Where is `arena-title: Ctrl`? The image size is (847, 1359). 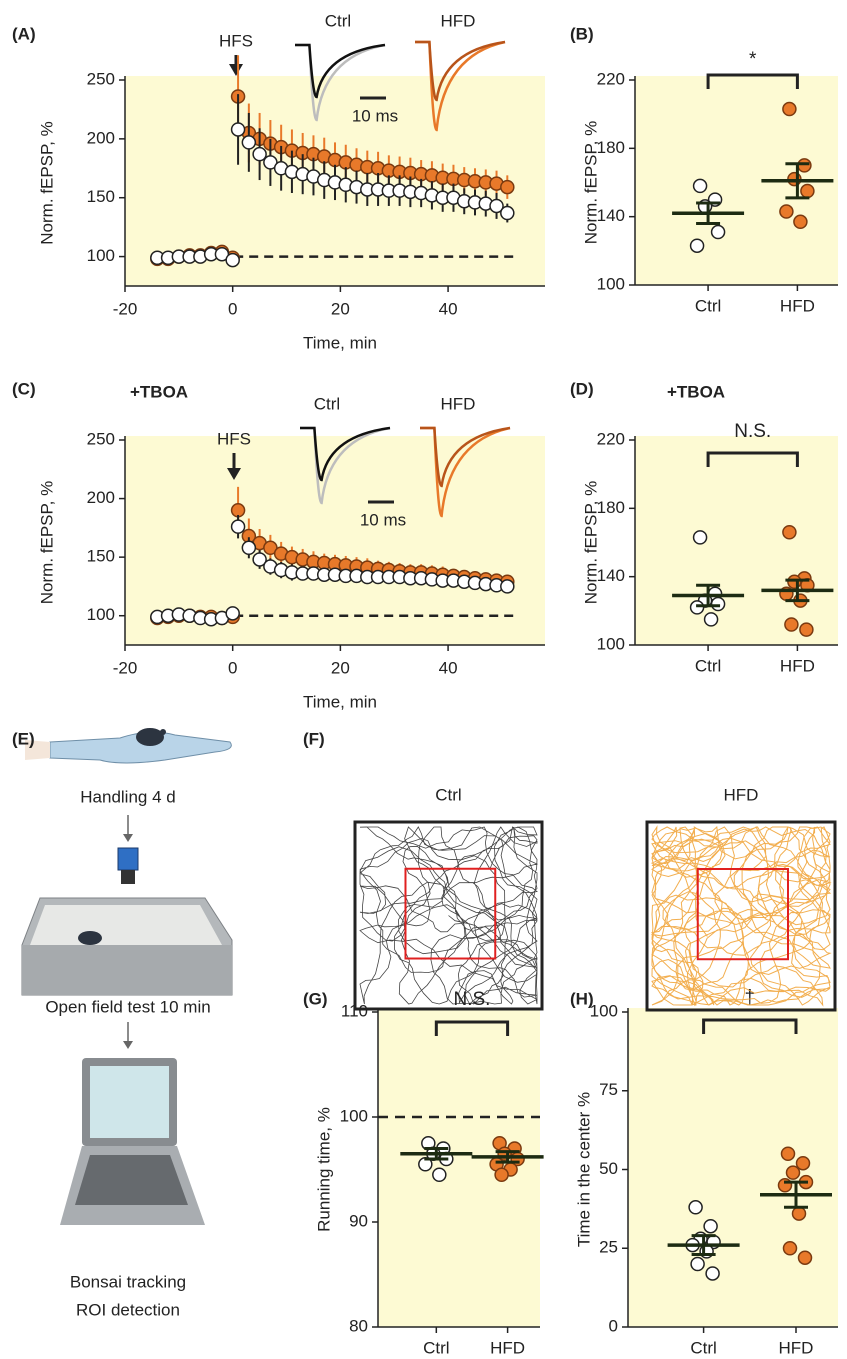 arena-title: Ctrl is located at coordinates (448, 794).